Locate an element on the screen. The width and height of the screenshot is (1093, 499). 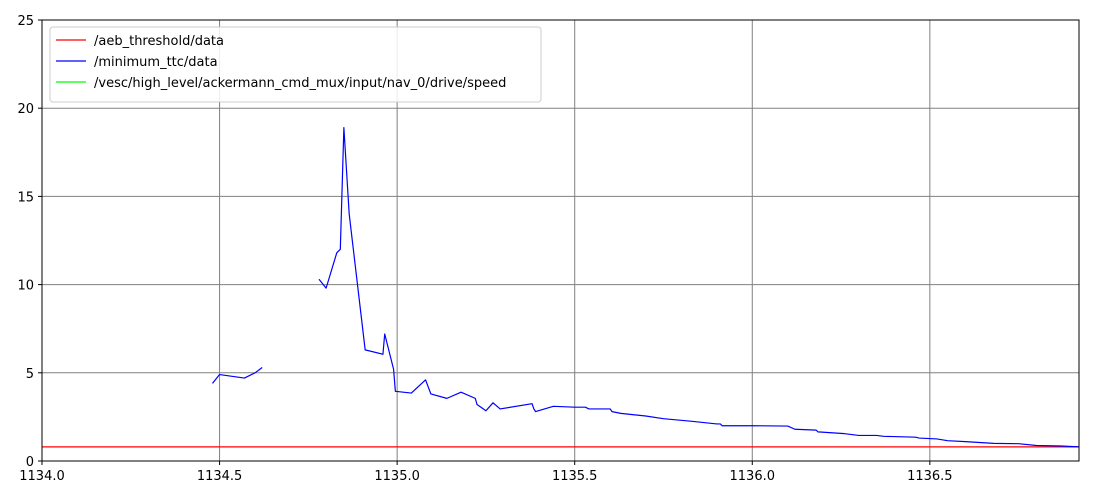
y-tick-label: 10 is located at coordinates (25, 286).